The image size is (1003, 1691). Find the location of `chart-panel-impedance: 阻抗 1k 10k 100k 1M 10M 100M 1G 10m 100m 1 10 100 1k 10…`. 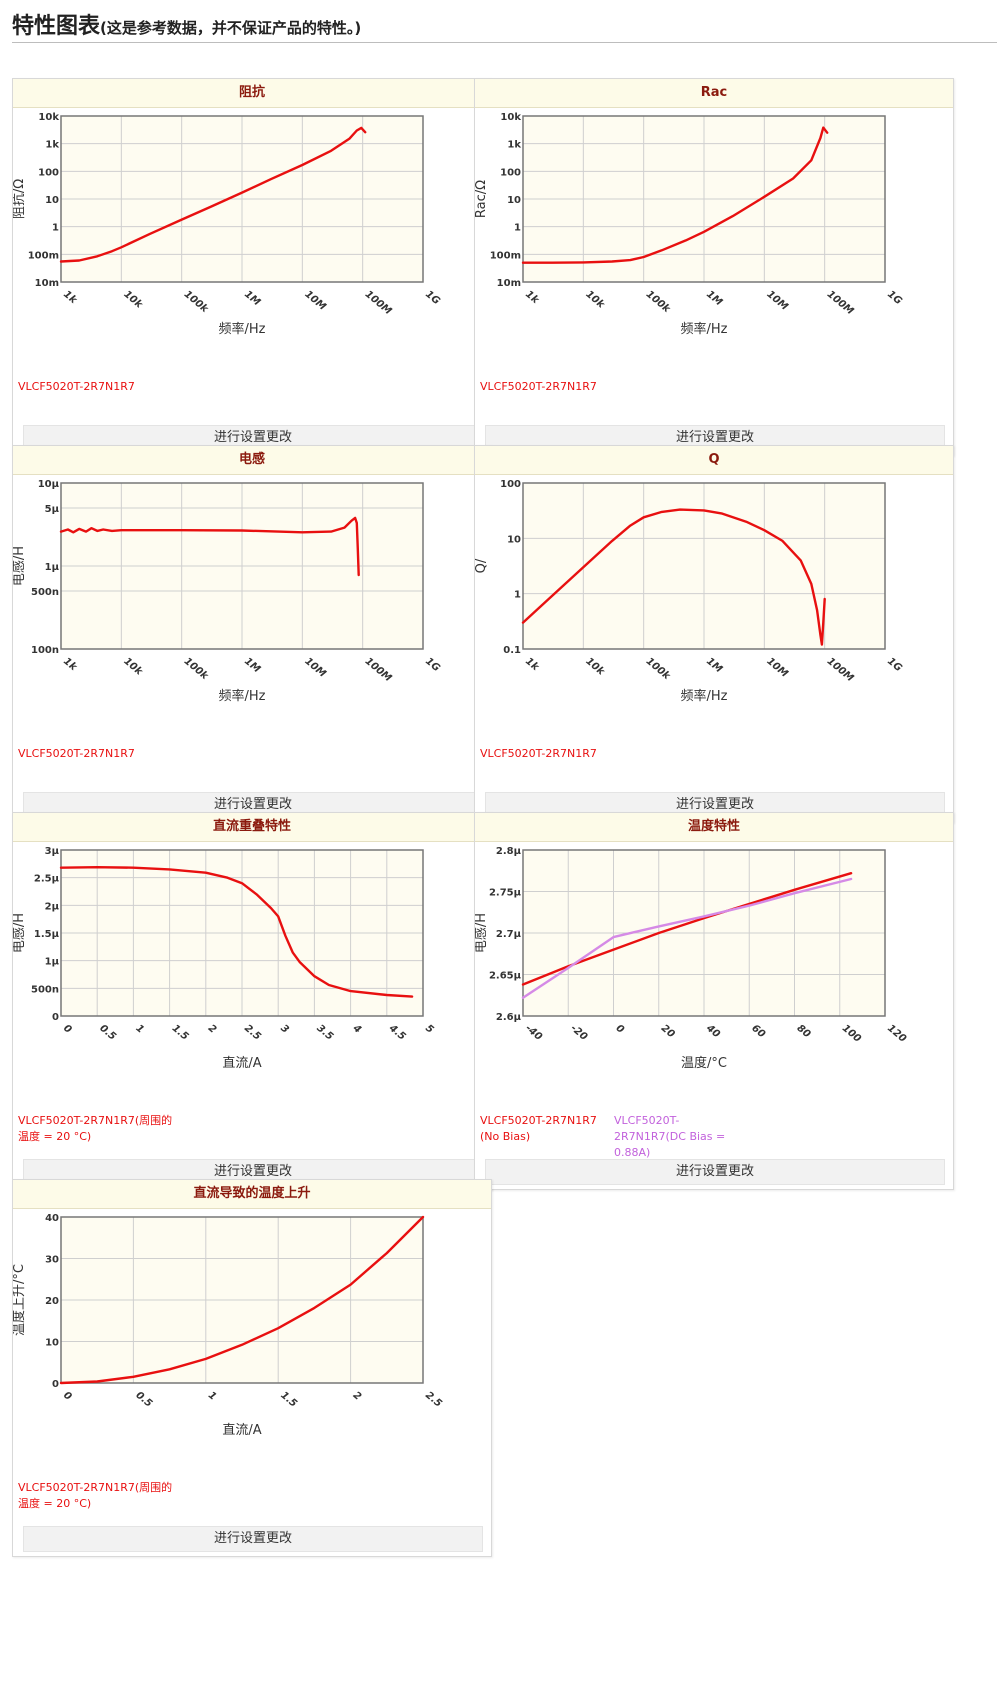

chart-panel-impedance: 阻抗 1k 10k 100k 1M 10M 100M 1G 10m 100m 1 10 100 1k 10… is located at coordinates (252, 267).